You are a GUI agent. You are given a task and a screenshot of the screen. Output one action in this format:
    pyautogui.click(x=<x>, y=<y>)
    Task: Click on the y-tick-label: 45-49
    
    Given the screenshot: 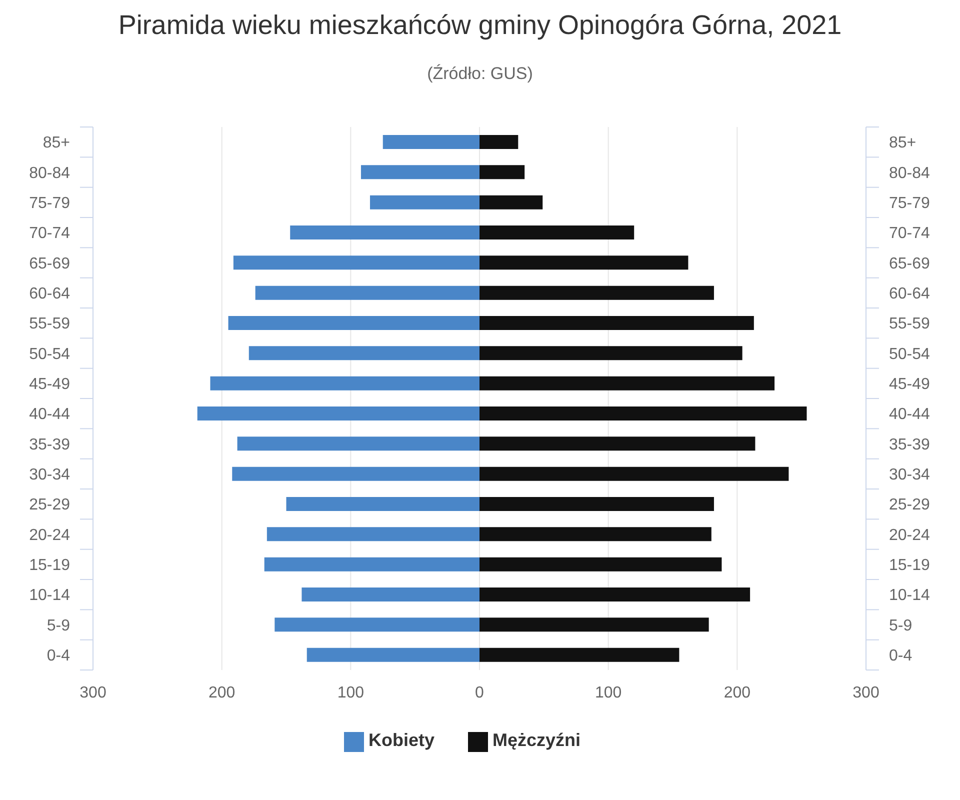 What is the action you would take?
    pyautogui.click(x=49, y=385)
    